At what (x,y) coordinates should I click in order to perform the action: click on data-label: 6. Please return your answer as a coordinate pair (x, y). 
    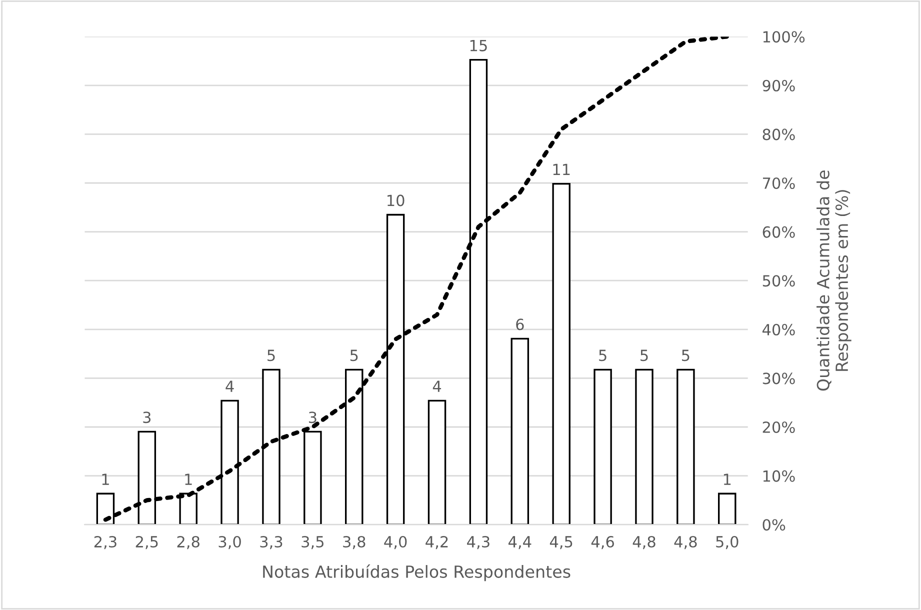
    Looking at the image, I should click on (520, 324).